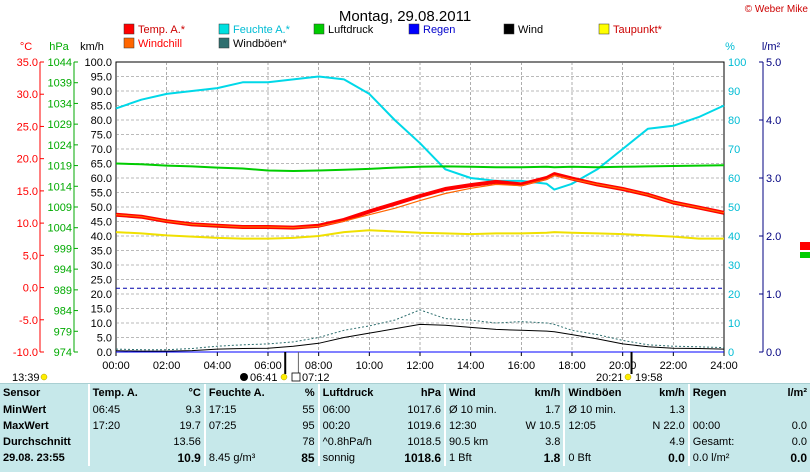  Describe the element at coordinates (553, 410) in the screenshot. I see `stats-cell: 1.7` at that location.